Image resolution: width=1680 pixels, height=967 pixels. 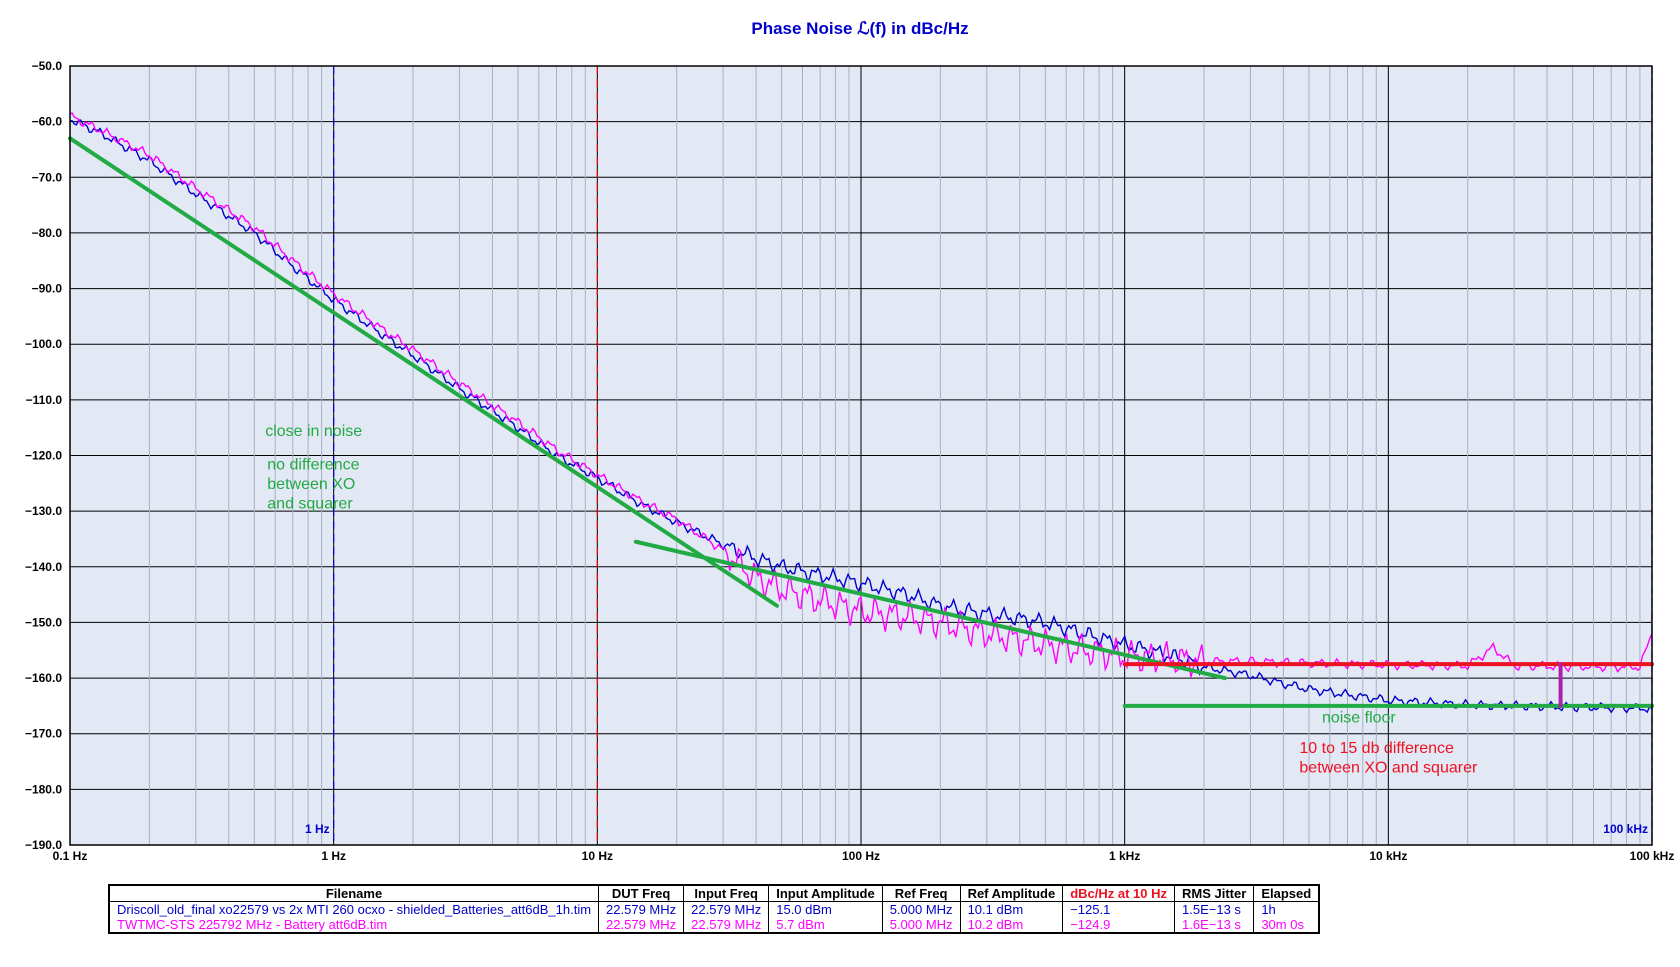 I want to click on x-tick-label: 100 kHz, so click(x=1652, y=856).